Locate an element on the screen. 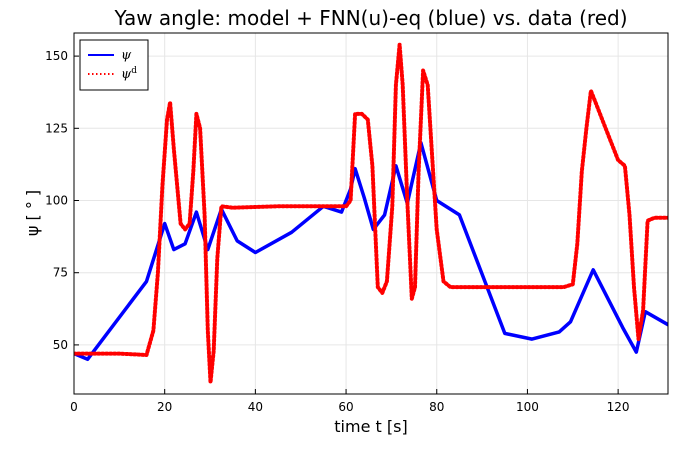 Image resolution: width=691 pixels, height=452 pixels. x-tick-label: 60 is located at coordinates (345, 407).